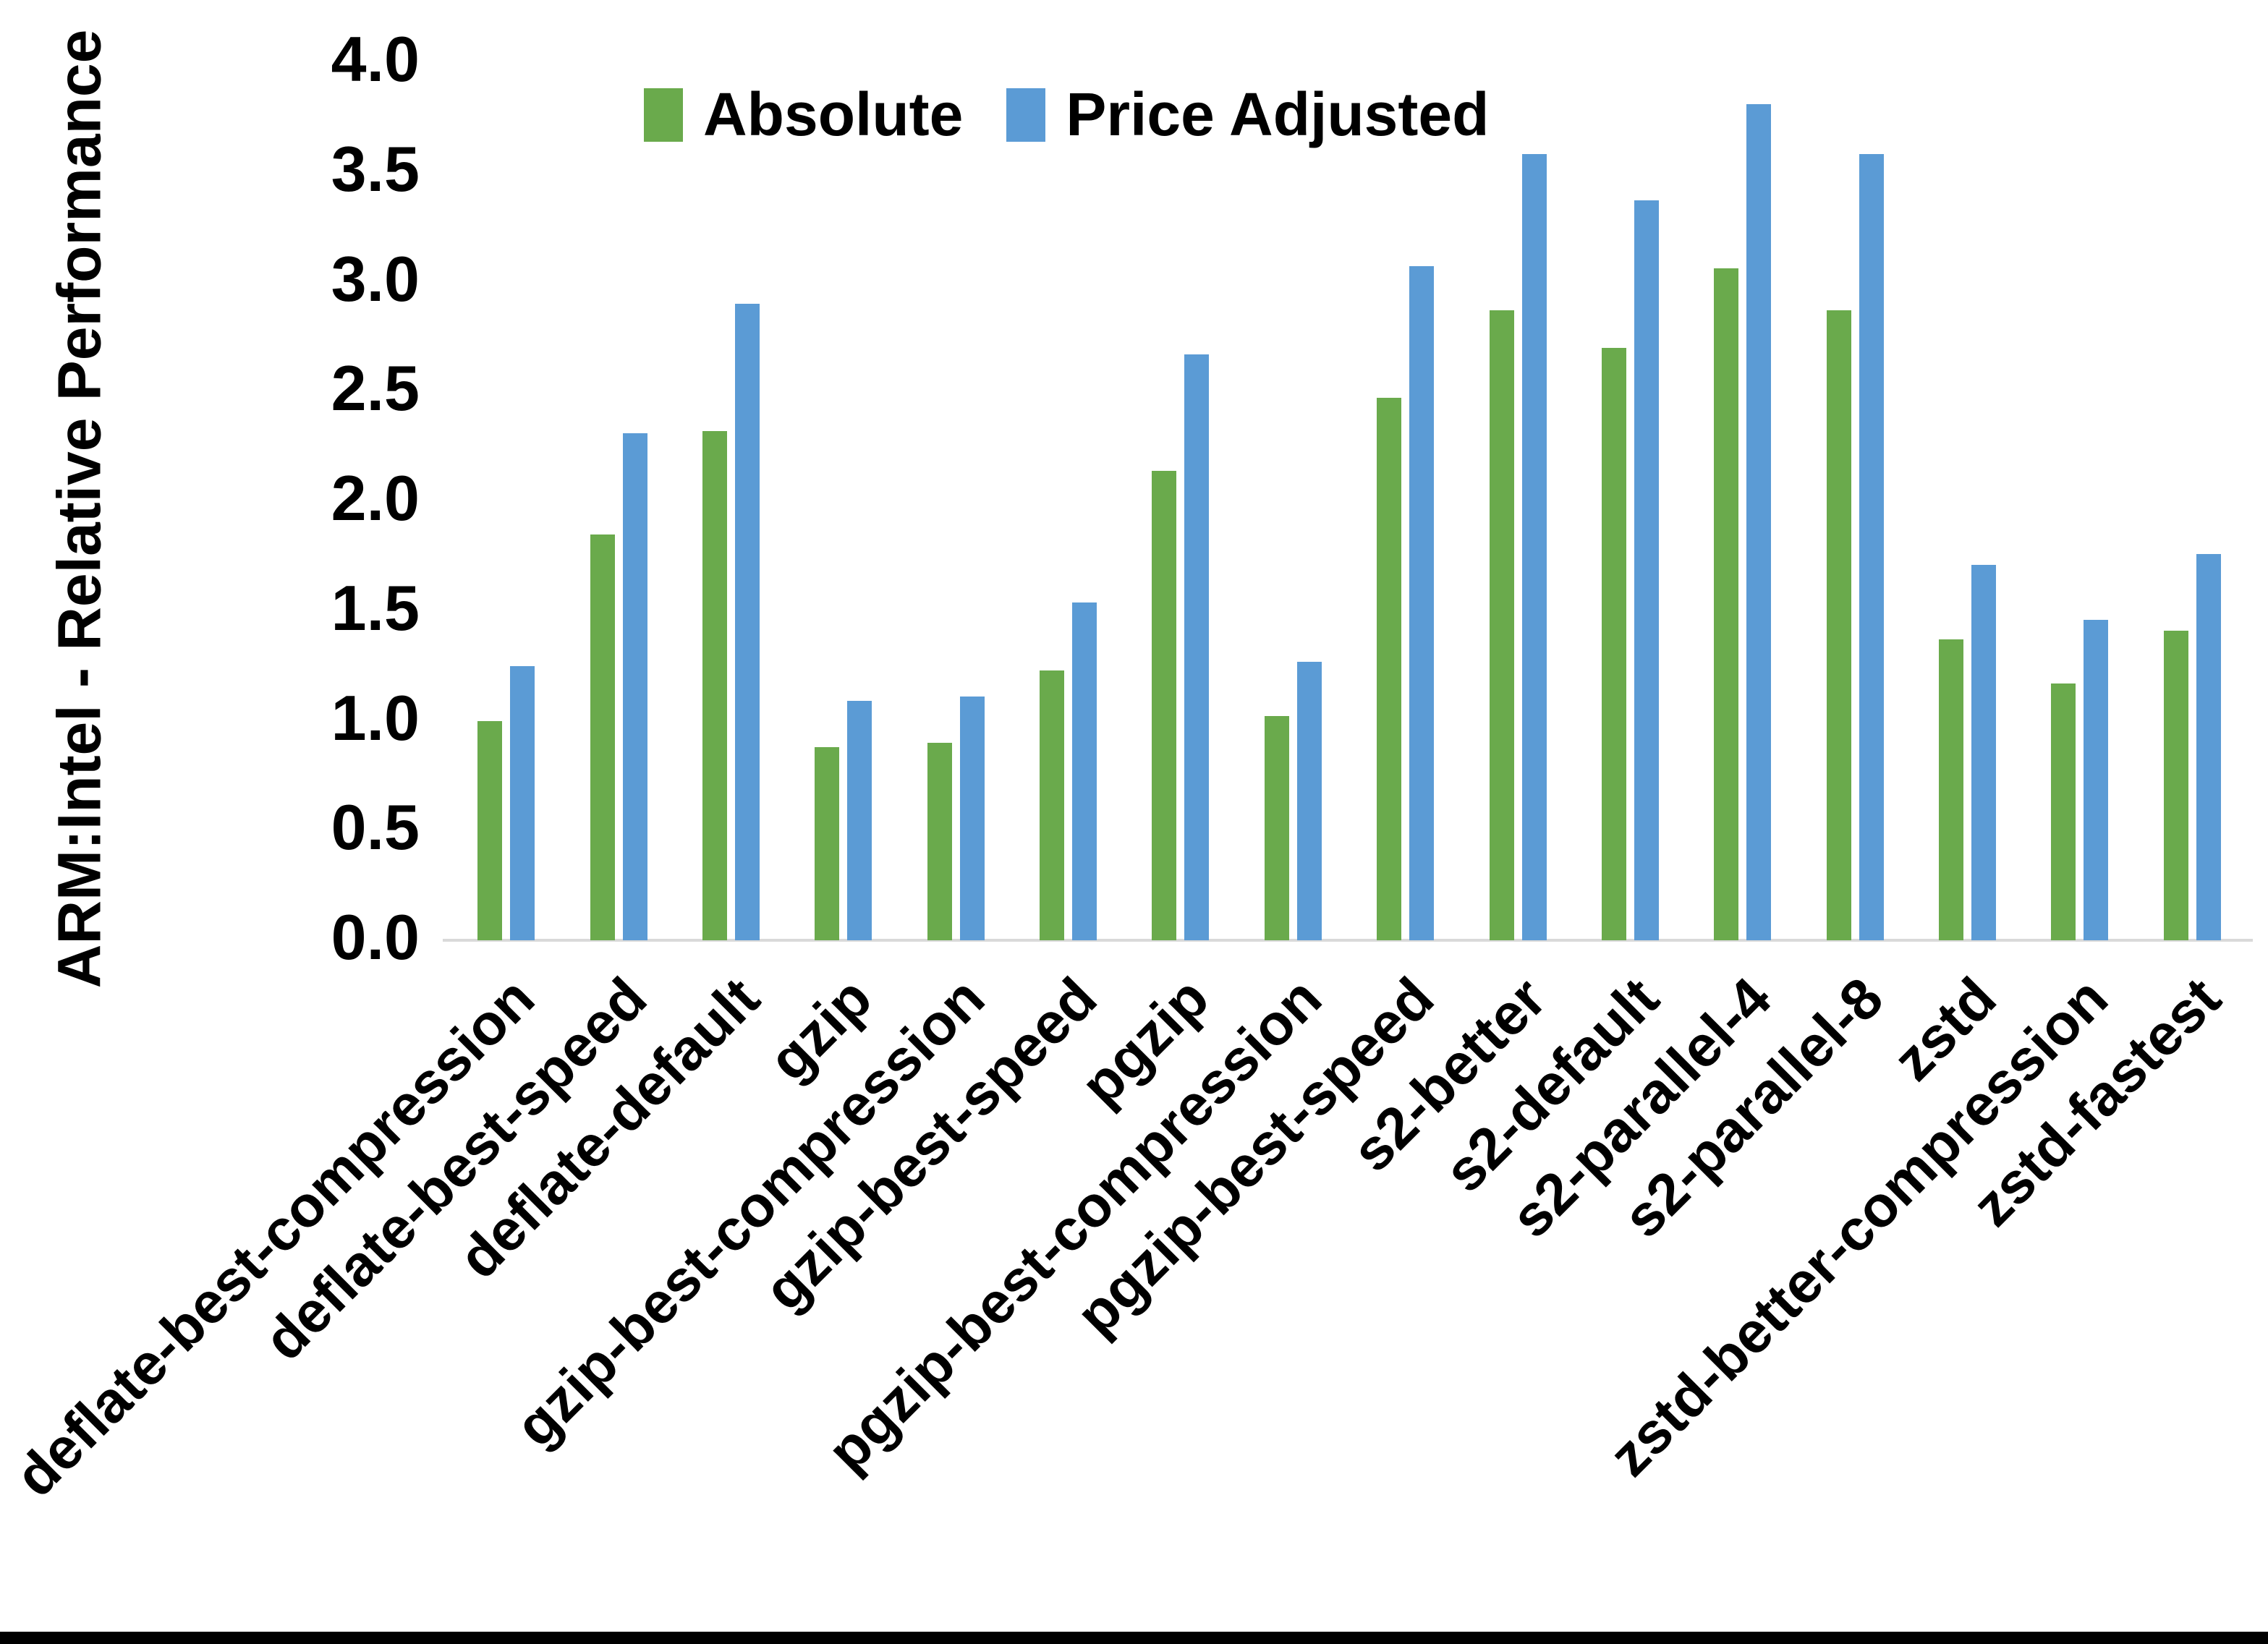  I want to click on legend-label-absolute: Absolute, so click(833, 114).